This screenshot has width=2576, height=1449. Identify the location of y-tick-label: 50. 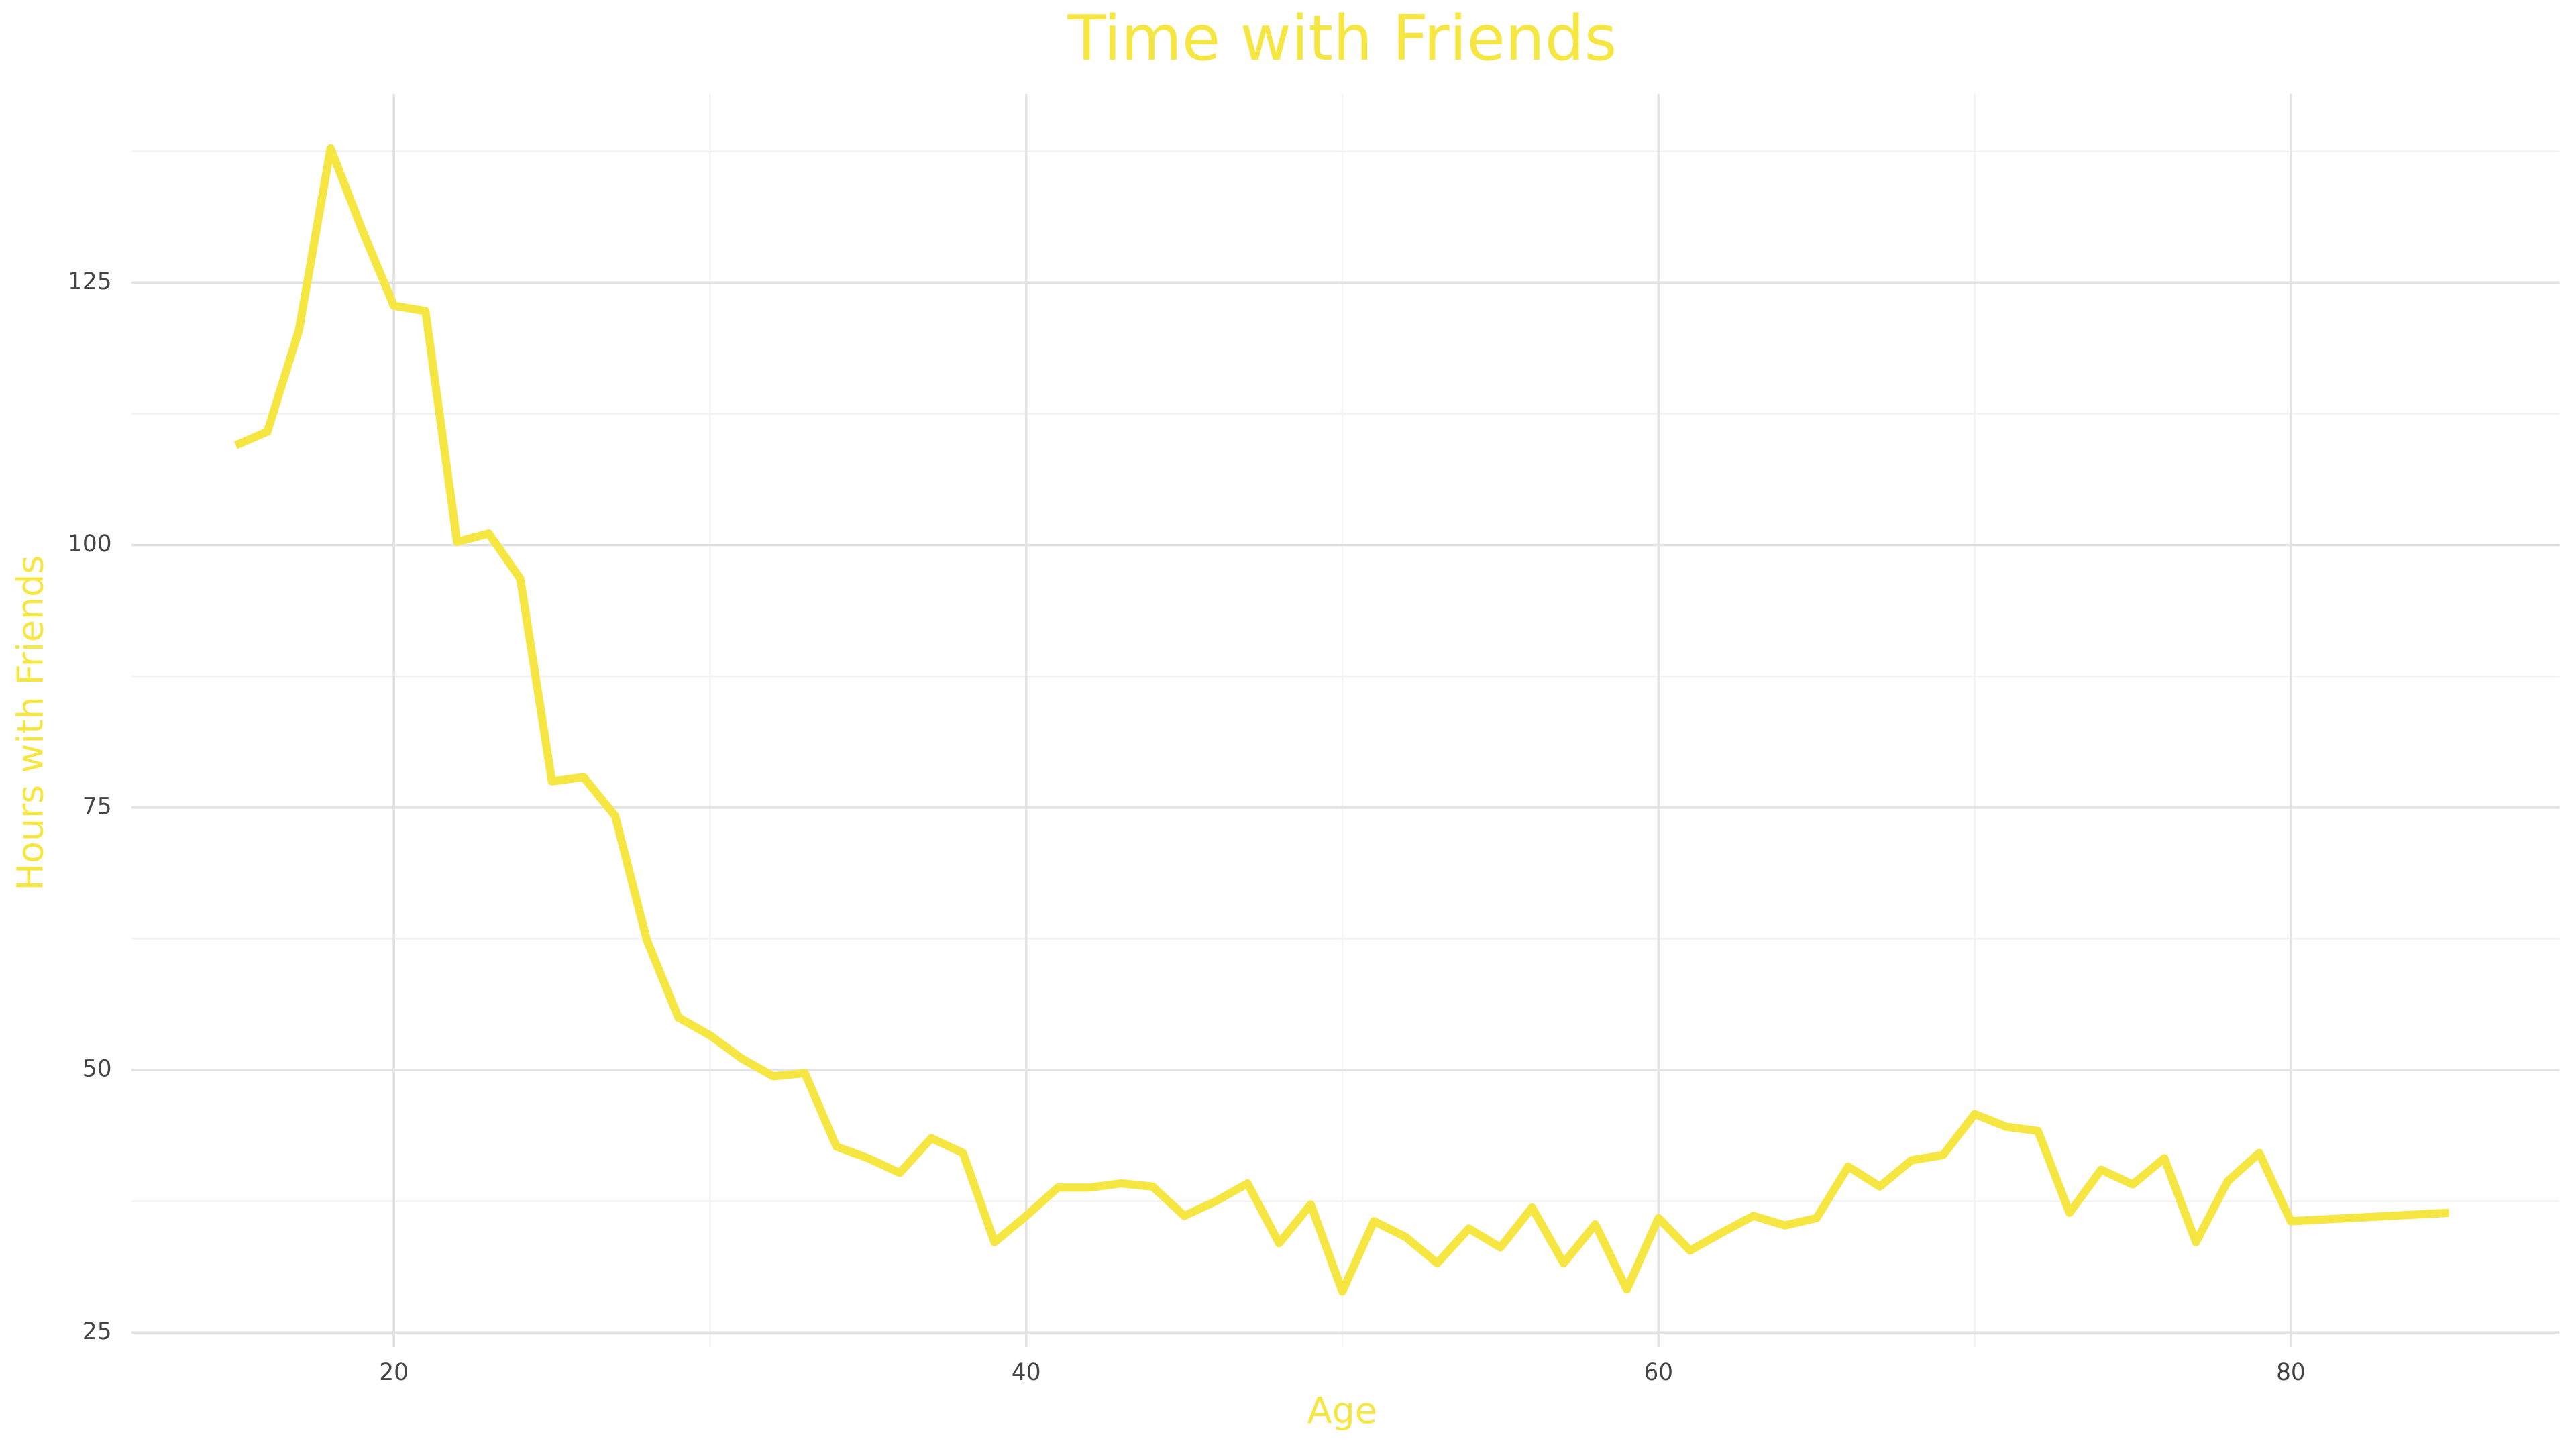
(97, 1069).